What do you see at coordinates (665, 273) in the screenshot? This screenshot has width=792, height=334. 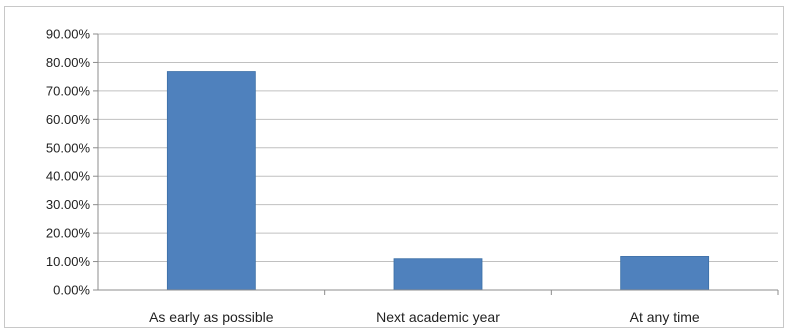 I see `bar-at-any-time` at bounding box center [665, 273].